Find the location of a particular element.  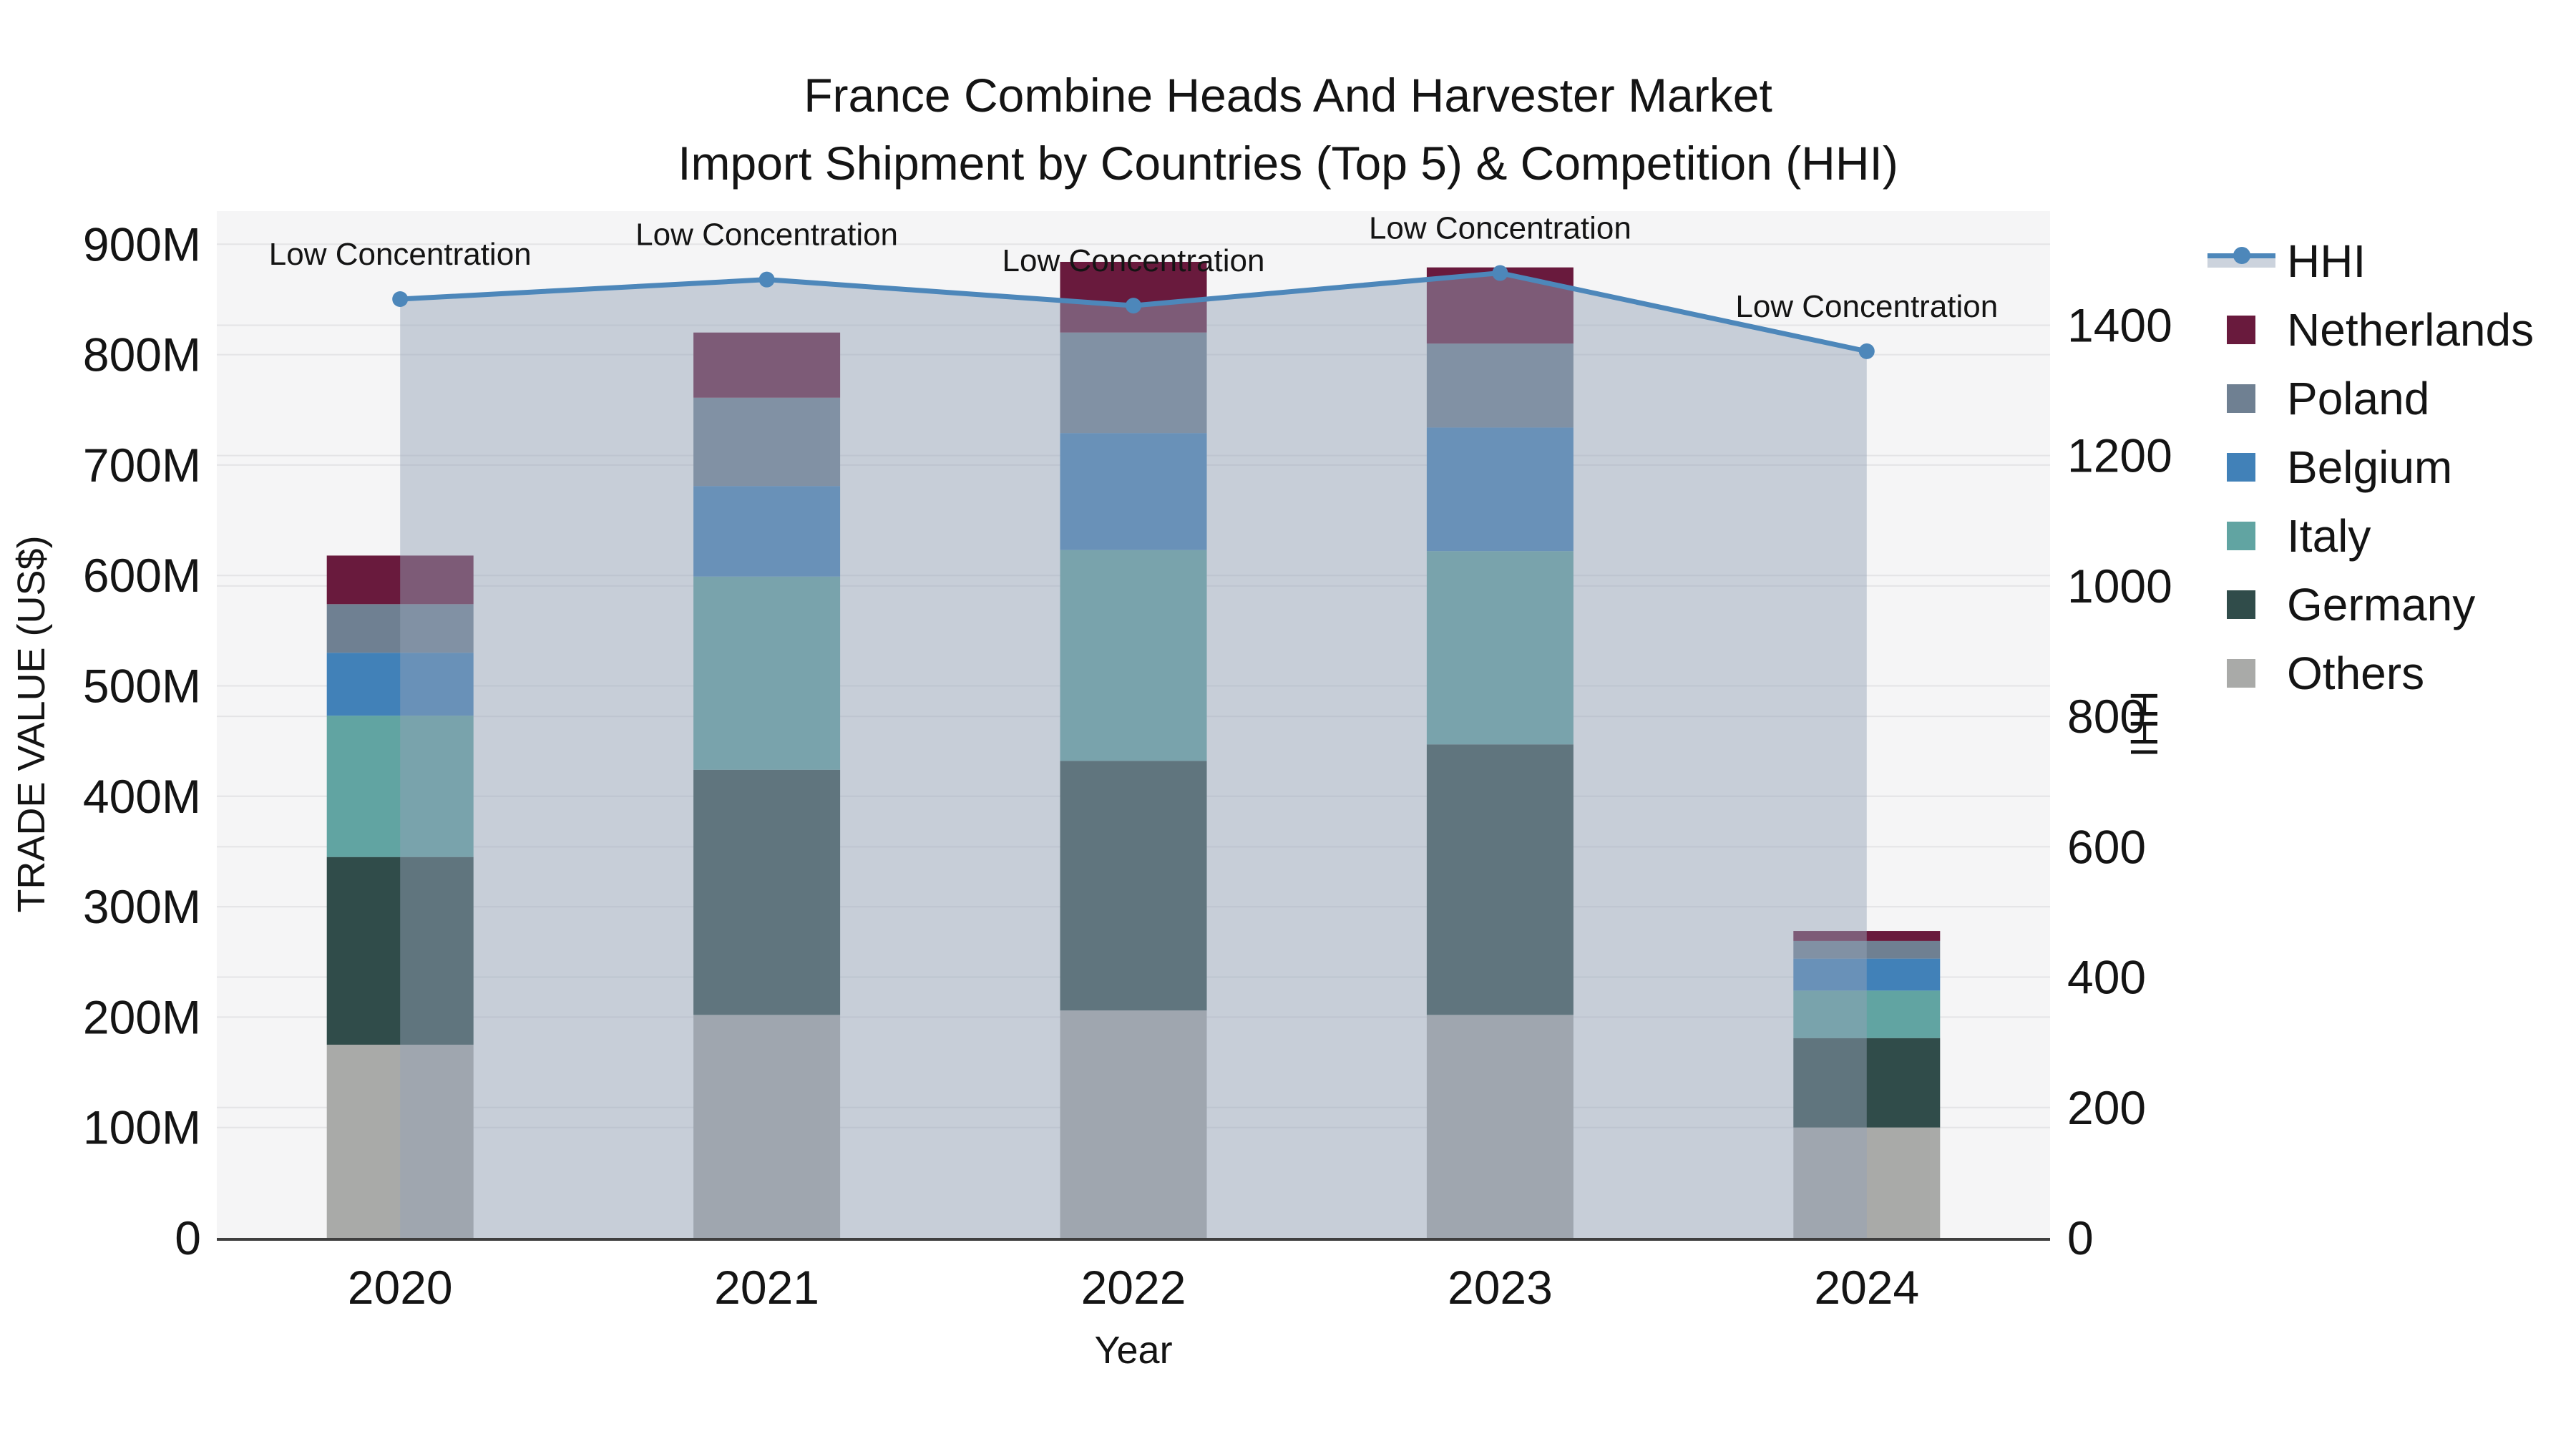

hhi-point-2024 is located at coordinates (1866, 351).